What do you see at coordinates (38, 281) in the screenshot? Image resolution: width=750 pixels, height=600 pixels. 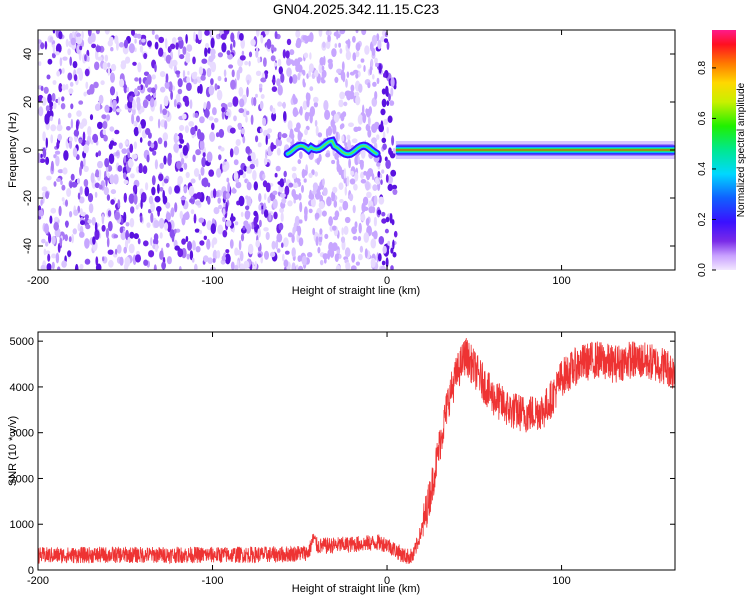 I see `spectrogram-x-tick-label: -200` at bounding box center [38, 281].